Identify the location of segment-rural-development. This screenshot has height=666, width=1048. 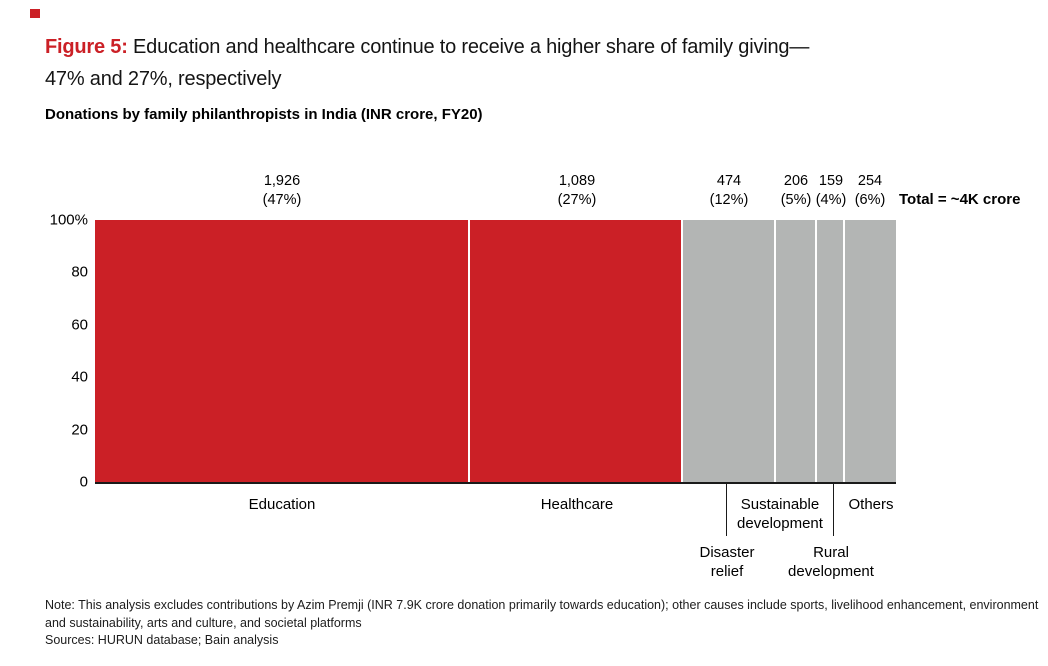
(831, 351).